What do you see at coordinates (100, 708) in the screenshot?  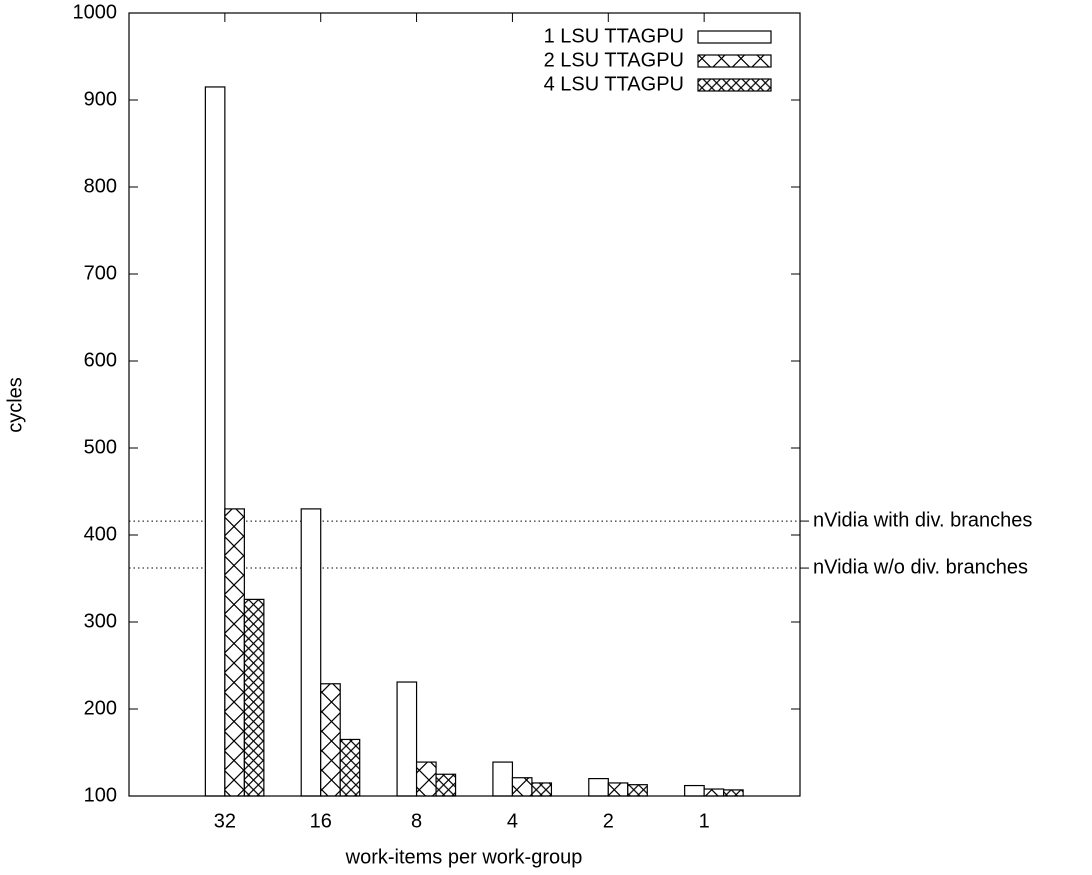 I see `y-tick-label: 200` at bounding box center [100, 708].